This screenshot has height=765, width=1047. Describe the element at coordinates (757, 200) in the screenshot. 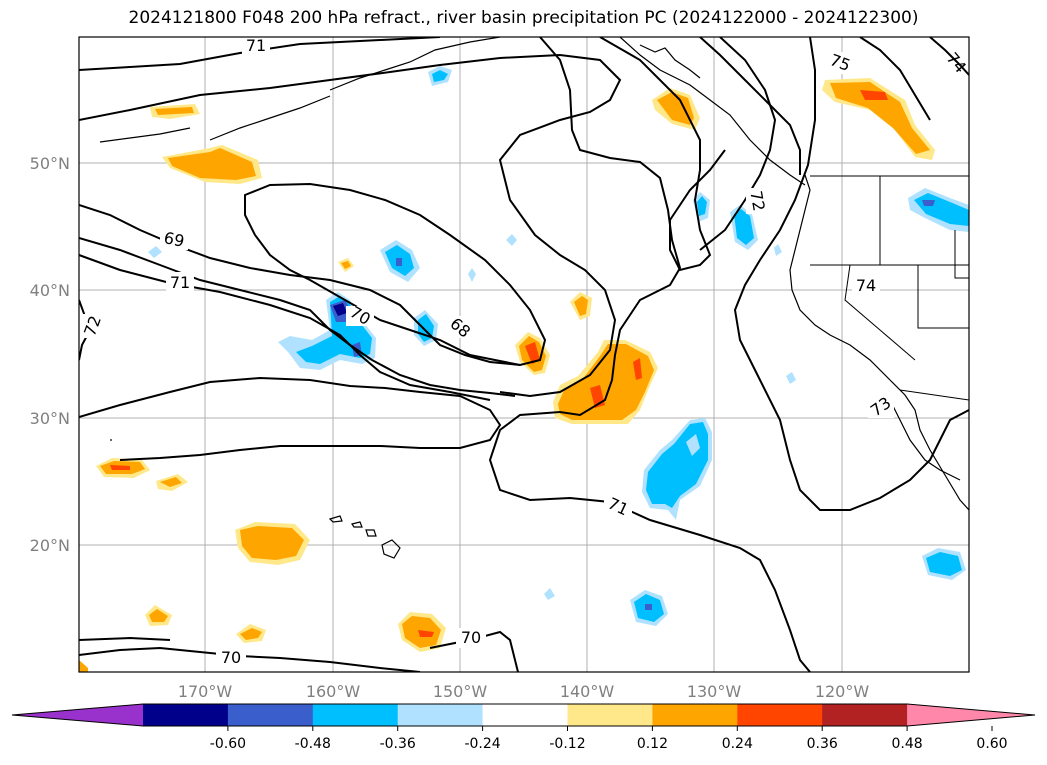

I see `contour-label-72-east: 72` at that location.